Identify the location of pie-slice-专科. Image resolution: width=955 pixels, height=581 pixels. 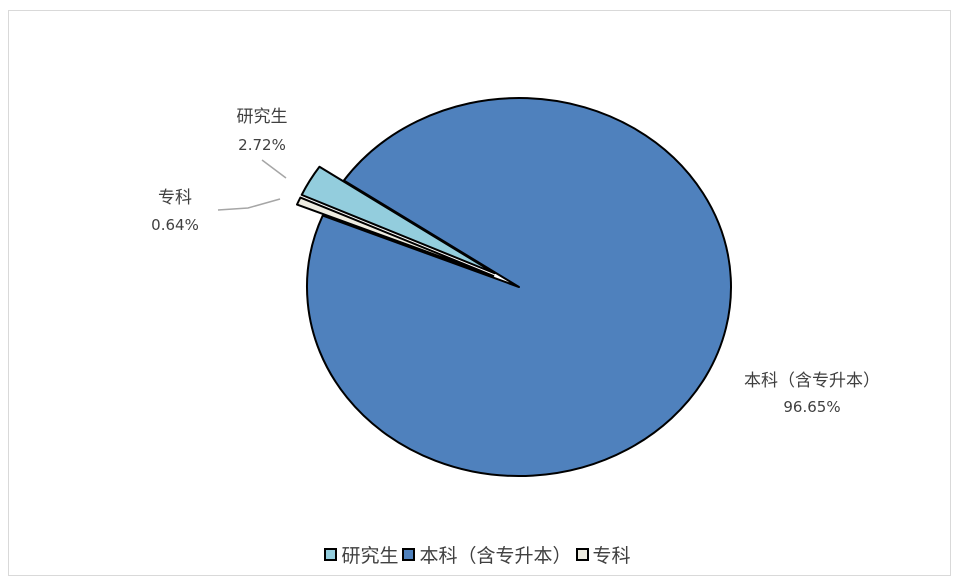
(395, 236).